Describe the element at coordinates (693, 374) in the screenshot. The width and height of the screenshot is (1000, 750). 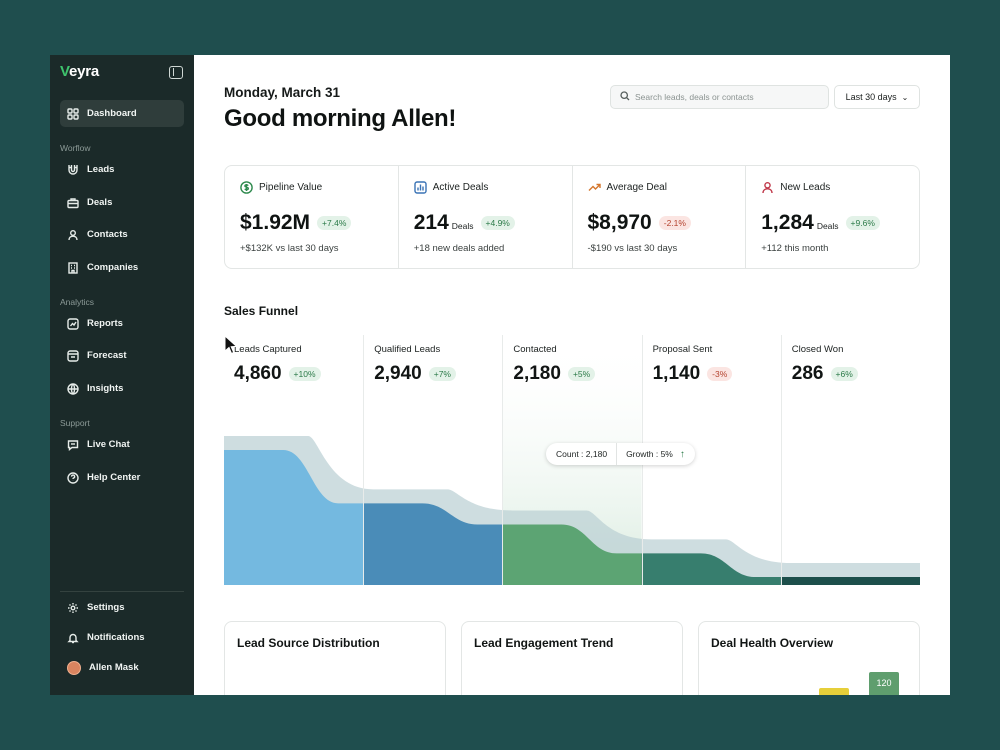
I see `stage-value-row: 1,140 -3%` at that location.